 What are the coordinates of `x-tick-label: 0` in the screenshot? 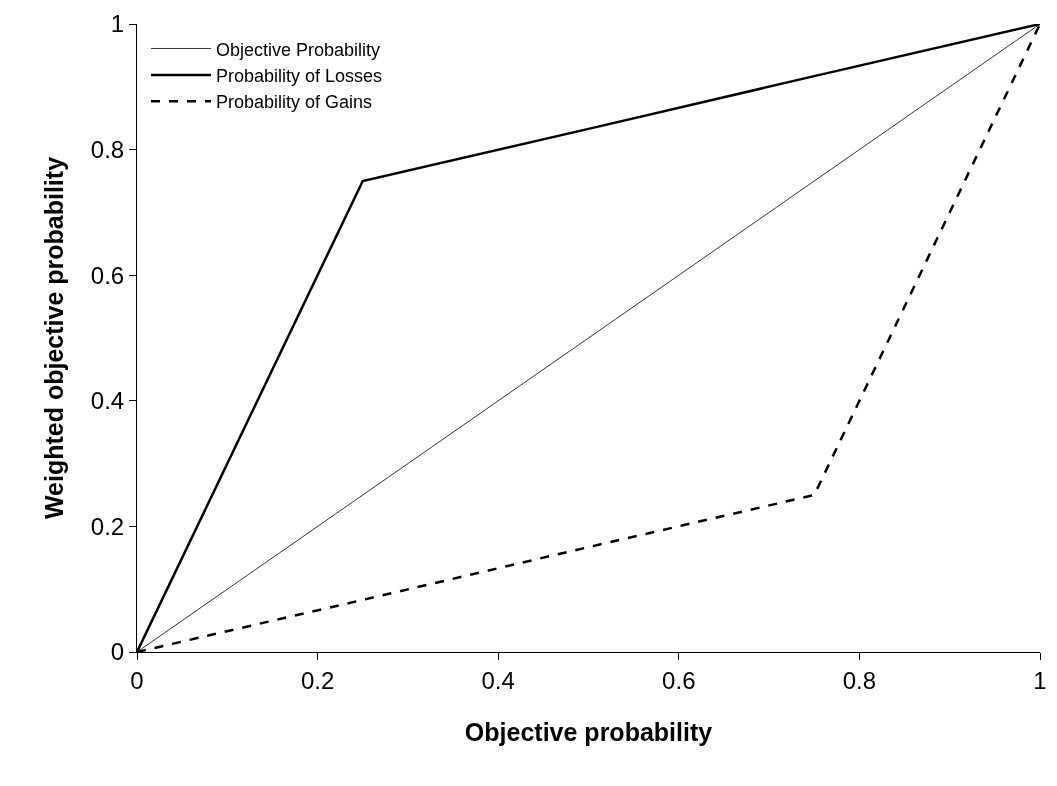 It's located at (137, 680).